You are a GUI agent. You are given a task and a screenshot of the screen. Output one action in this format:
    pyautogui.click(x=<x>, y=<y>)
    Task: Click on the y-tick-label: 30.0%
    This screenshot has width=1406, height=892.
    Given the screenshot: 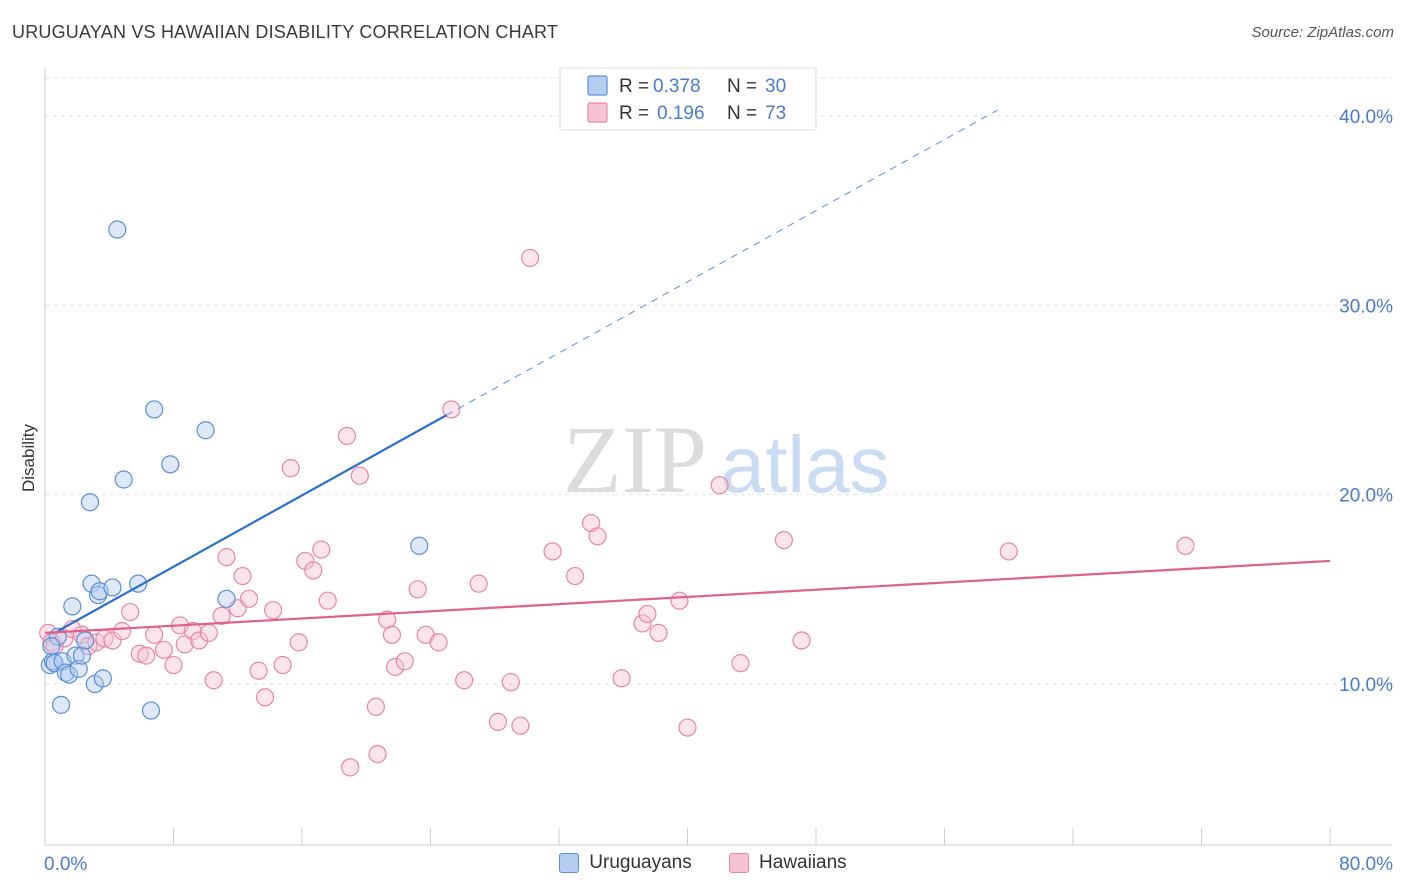 What is the action you would take?
    pyautogui.click(x=1366, y=306)
    